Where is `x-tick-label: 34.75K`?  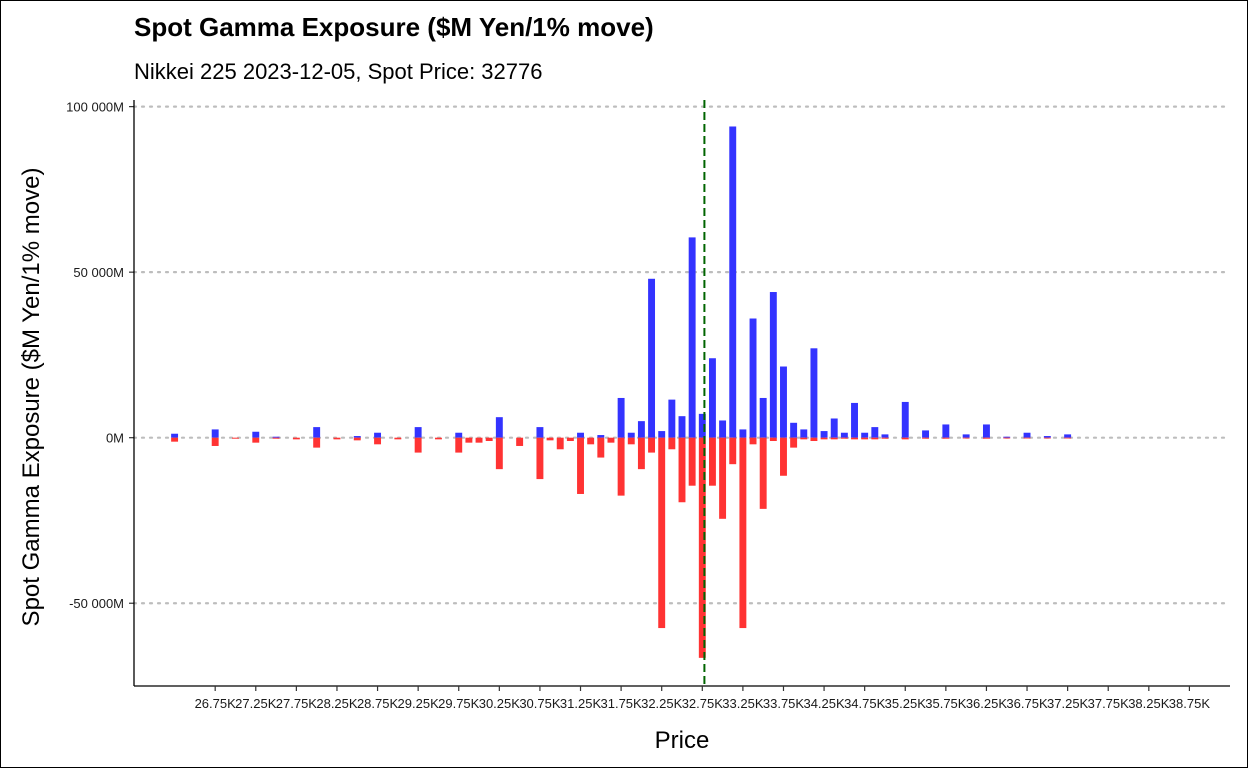
x-tick-label: 34.75K is located at coordinates (865, 703).